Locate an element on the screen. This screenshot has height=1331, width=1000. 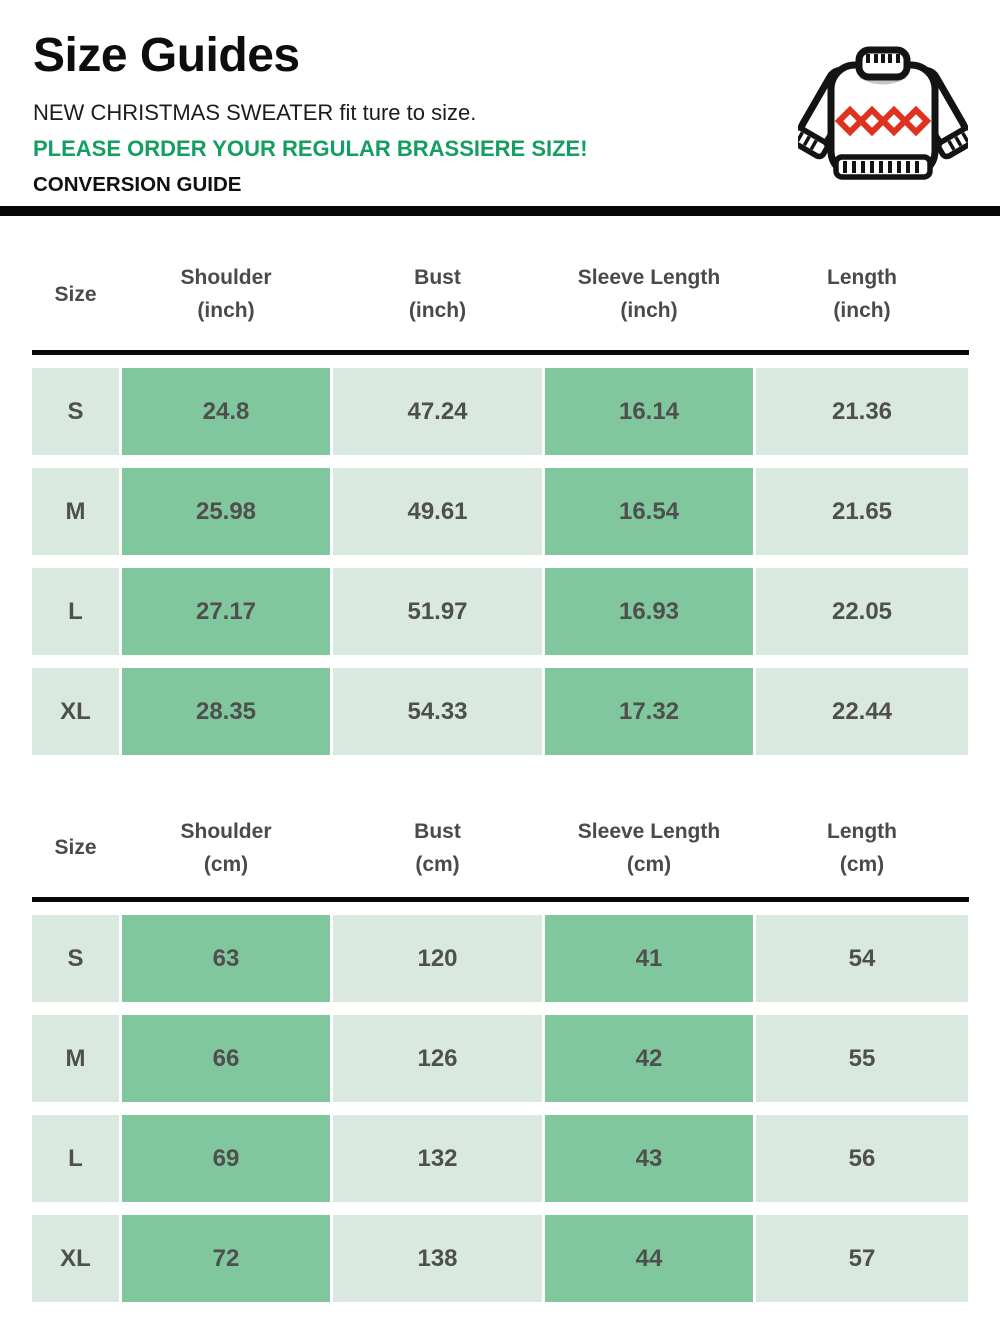
value-cell-bust: 47.24 is located at coordinates (437, 411).